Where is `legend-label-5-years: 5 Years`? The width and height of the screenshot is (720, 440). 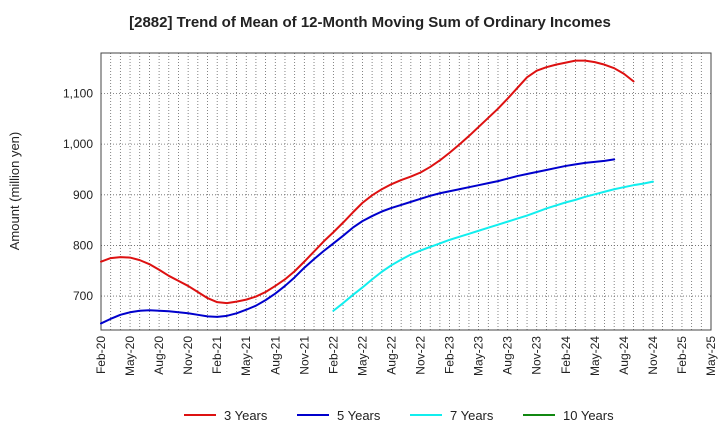 legend-label-5-years: 5 Years is located at coordinates (359, 415).